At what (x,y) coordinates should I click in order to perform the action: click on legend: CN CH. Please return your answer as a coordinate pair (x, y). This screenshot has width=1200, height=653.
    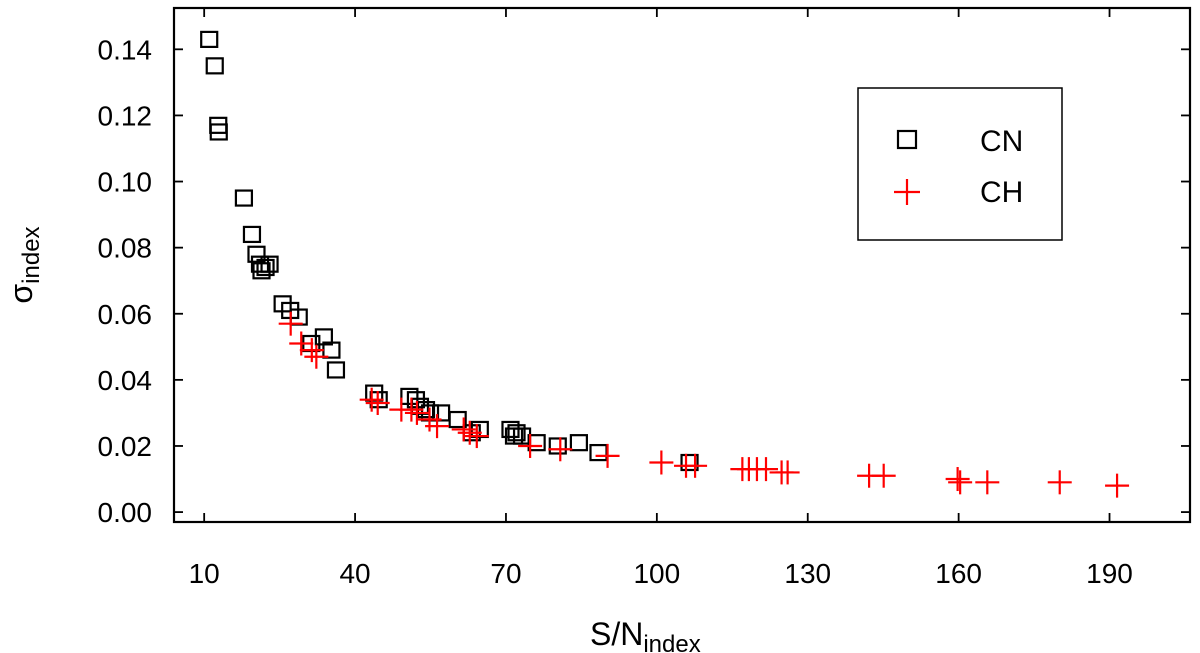
    Looking at the image, I should click on (960, 164).